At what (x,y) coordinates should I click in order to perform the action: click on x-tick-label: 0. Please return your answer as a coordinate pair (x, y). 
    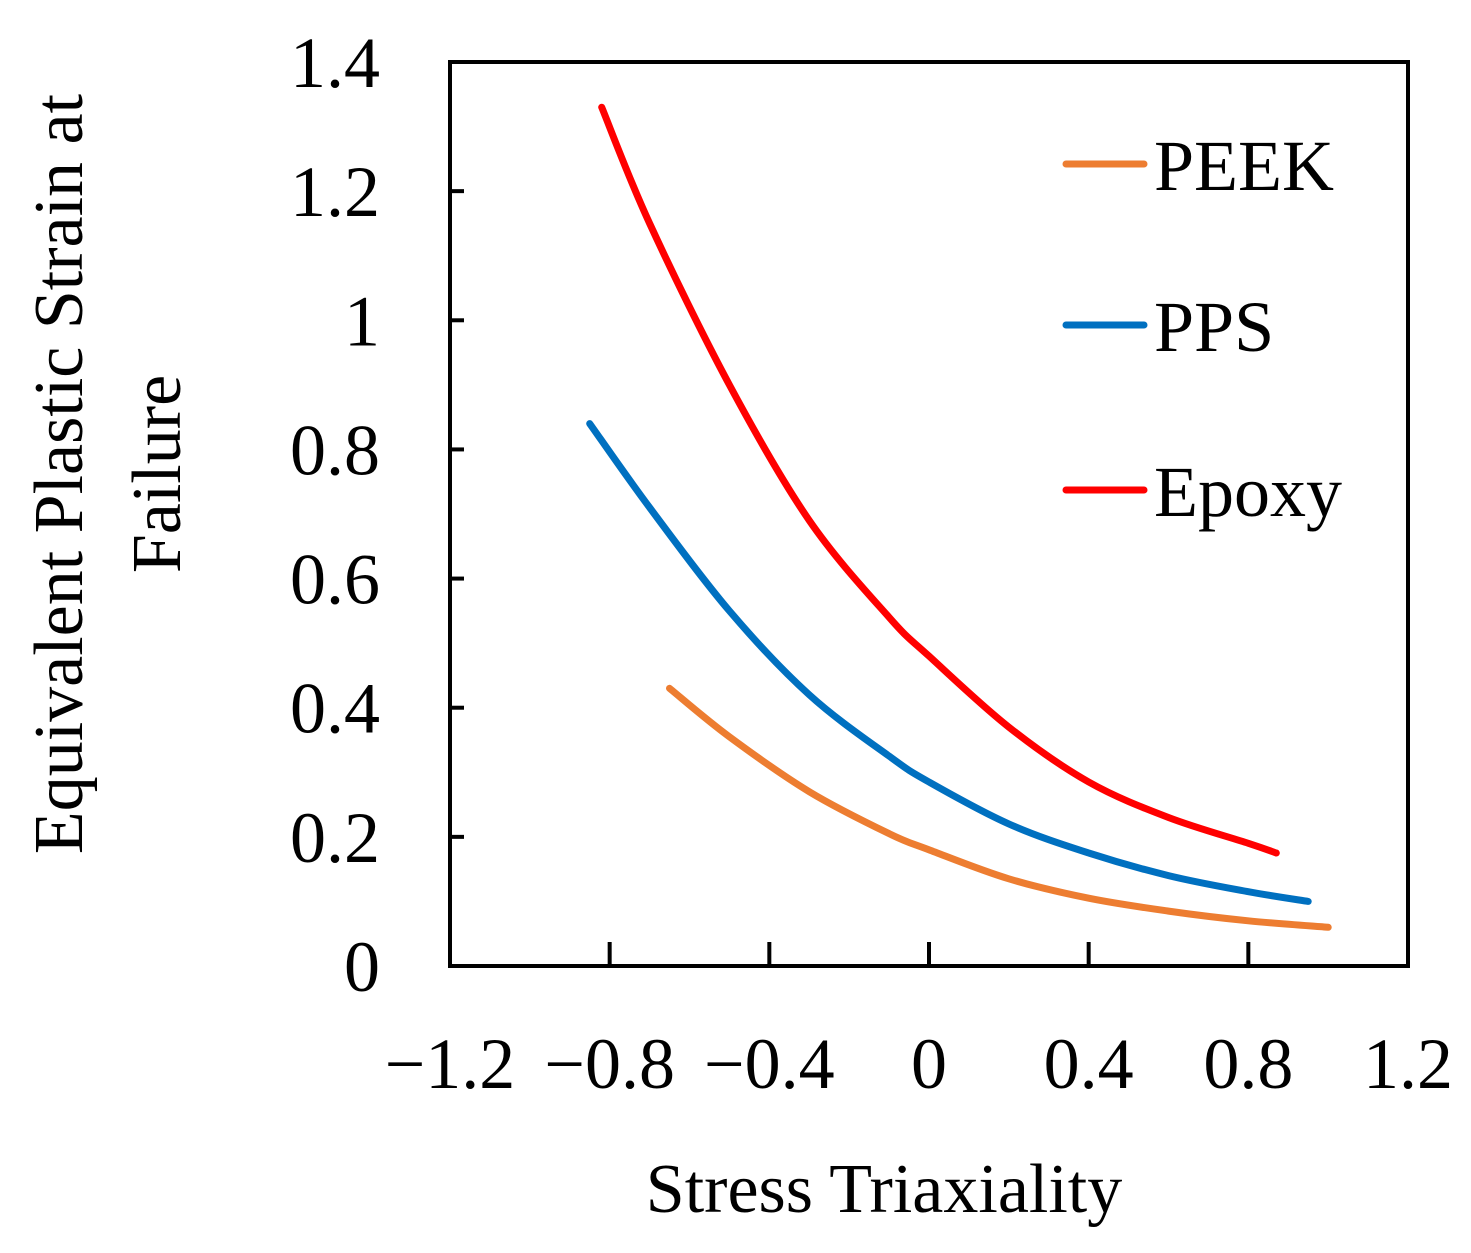
    Looking at the image, I should click on (929, 1064).